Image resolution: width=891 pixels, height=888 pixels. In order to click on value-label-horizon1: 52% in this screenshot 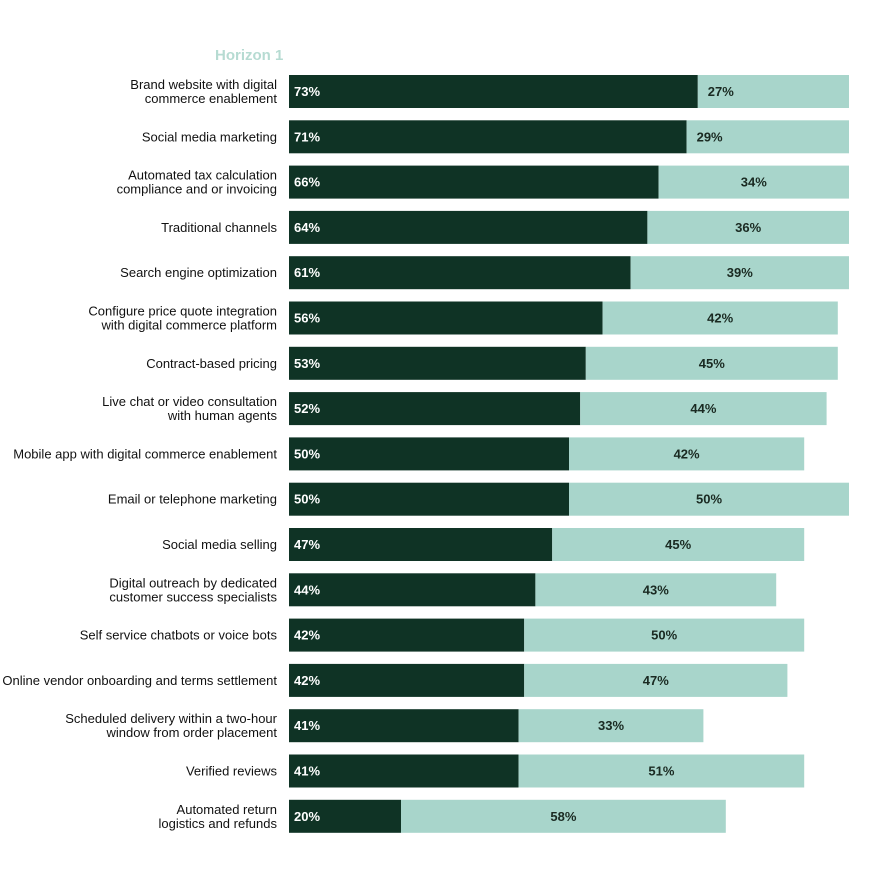, I will do `click(307, 408)`.